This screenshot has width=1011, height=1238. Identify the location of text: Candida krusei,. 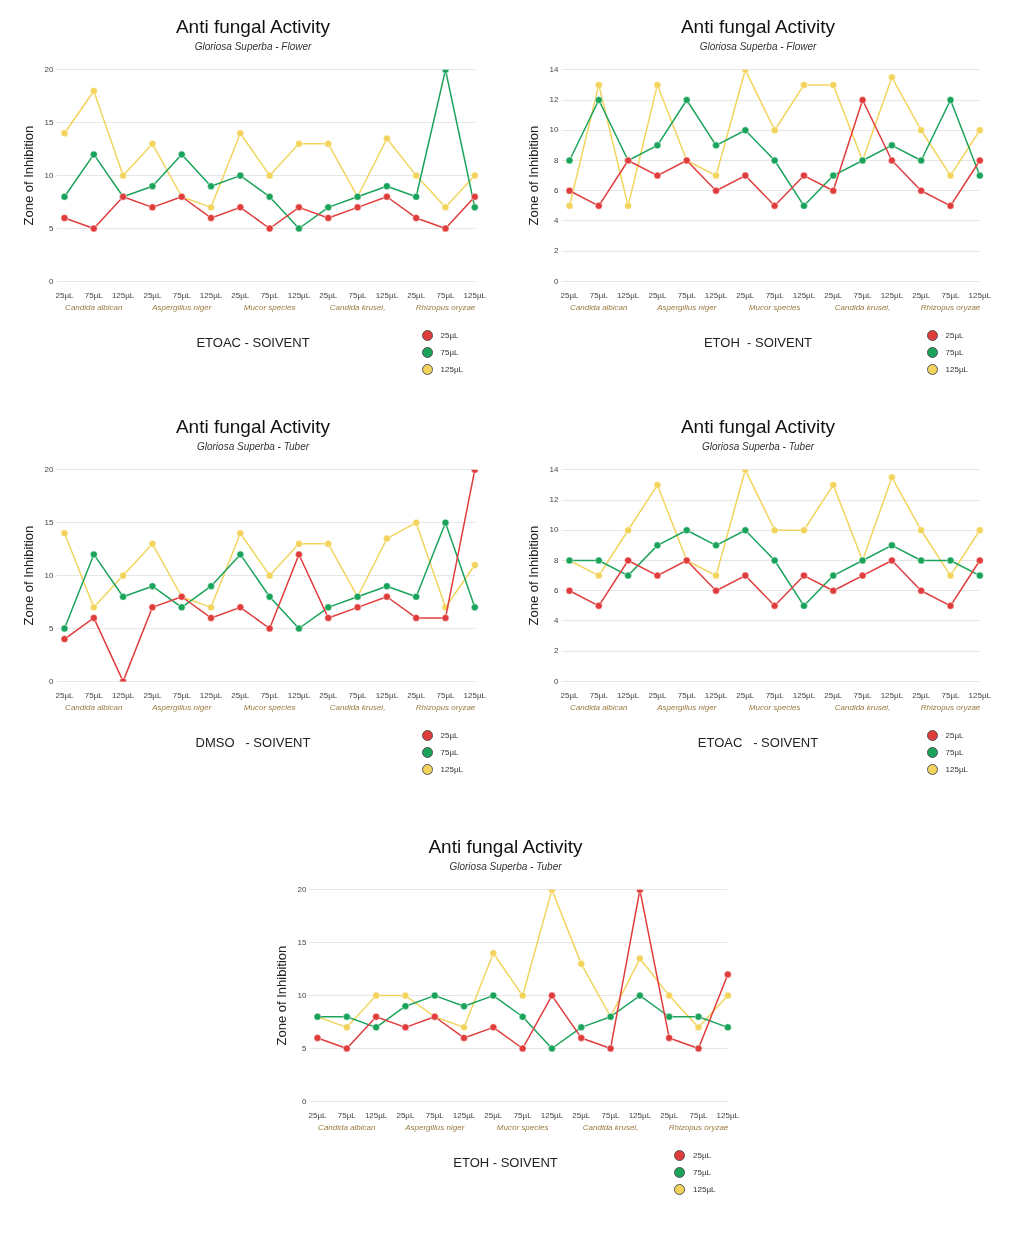
(357, 308).